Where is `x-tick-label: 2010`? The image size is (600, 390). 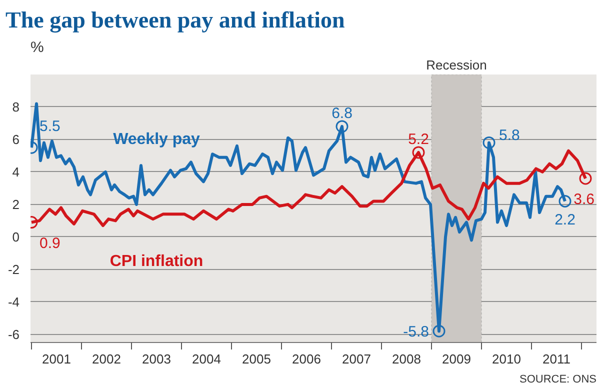 x-tick-label: 2010 is located at coordinates (506, 359).